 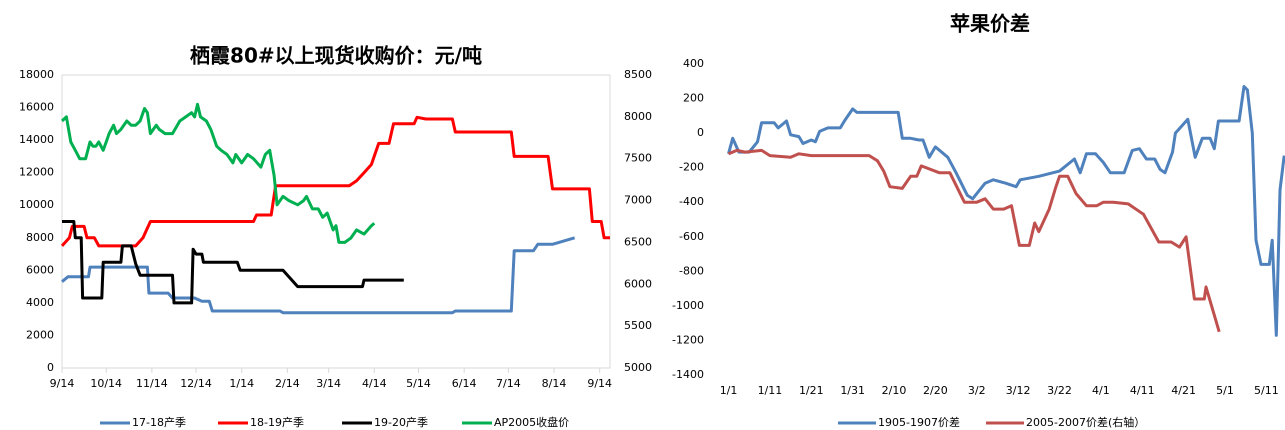 What do you see at coordinates (1085, 422) in the screenshot?
I see `legend-label: 2005-2007价差(右轴）` at bounding box center [1085, 422].